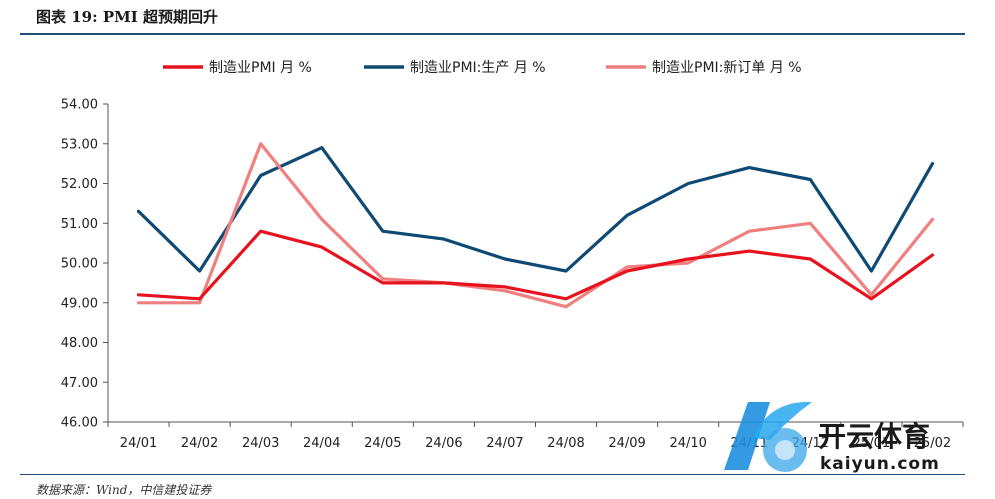 The height and width of the screenshot is (499, 995). What do you see at coordinates (79, 343) in the screenshot?
I see `y-tick-label: 48.00` at bounding box center [79, 343].